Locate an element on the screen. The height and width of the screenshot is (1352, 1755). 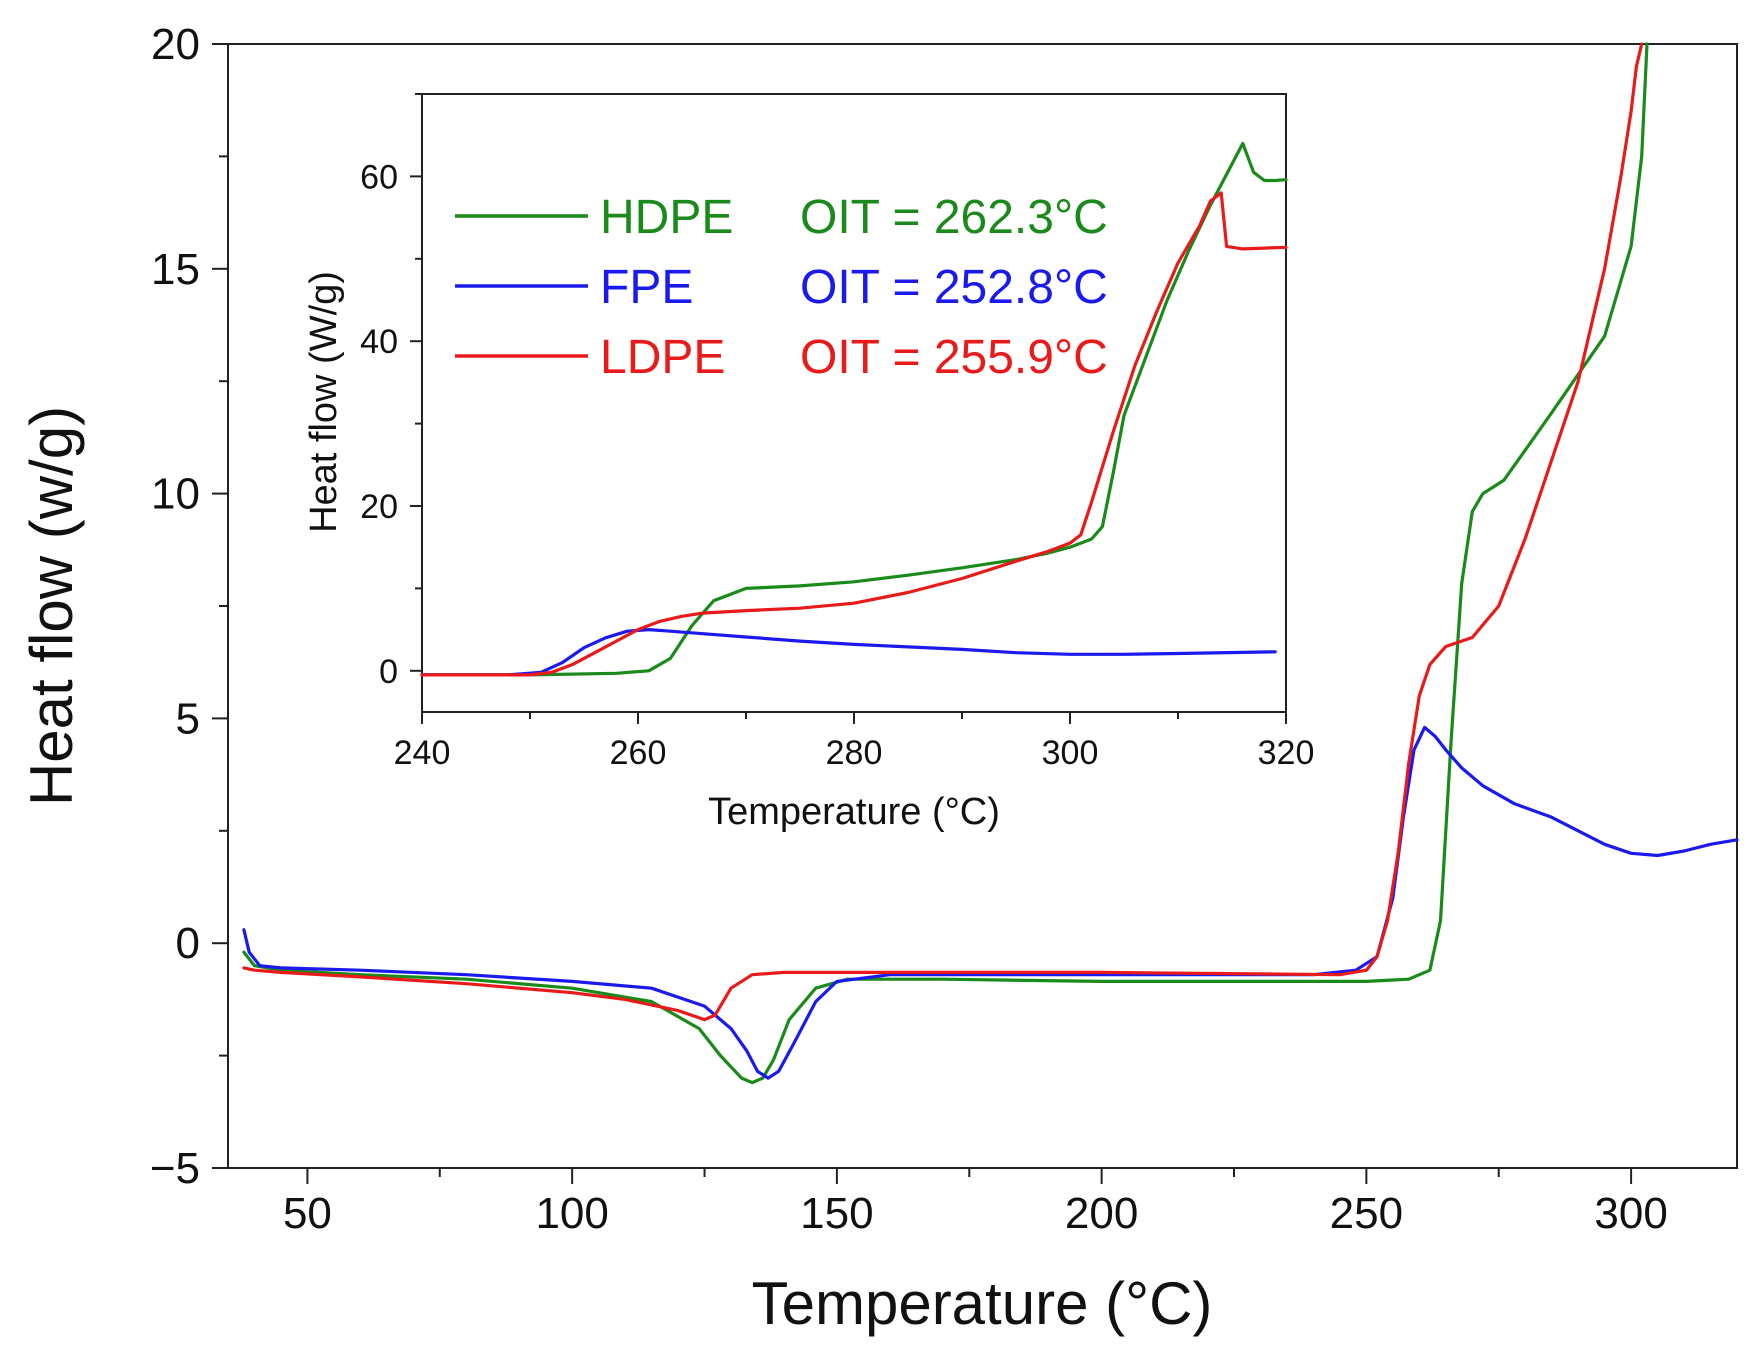
main-x-tick-label: 100 is located at coordinates (571, 1213).